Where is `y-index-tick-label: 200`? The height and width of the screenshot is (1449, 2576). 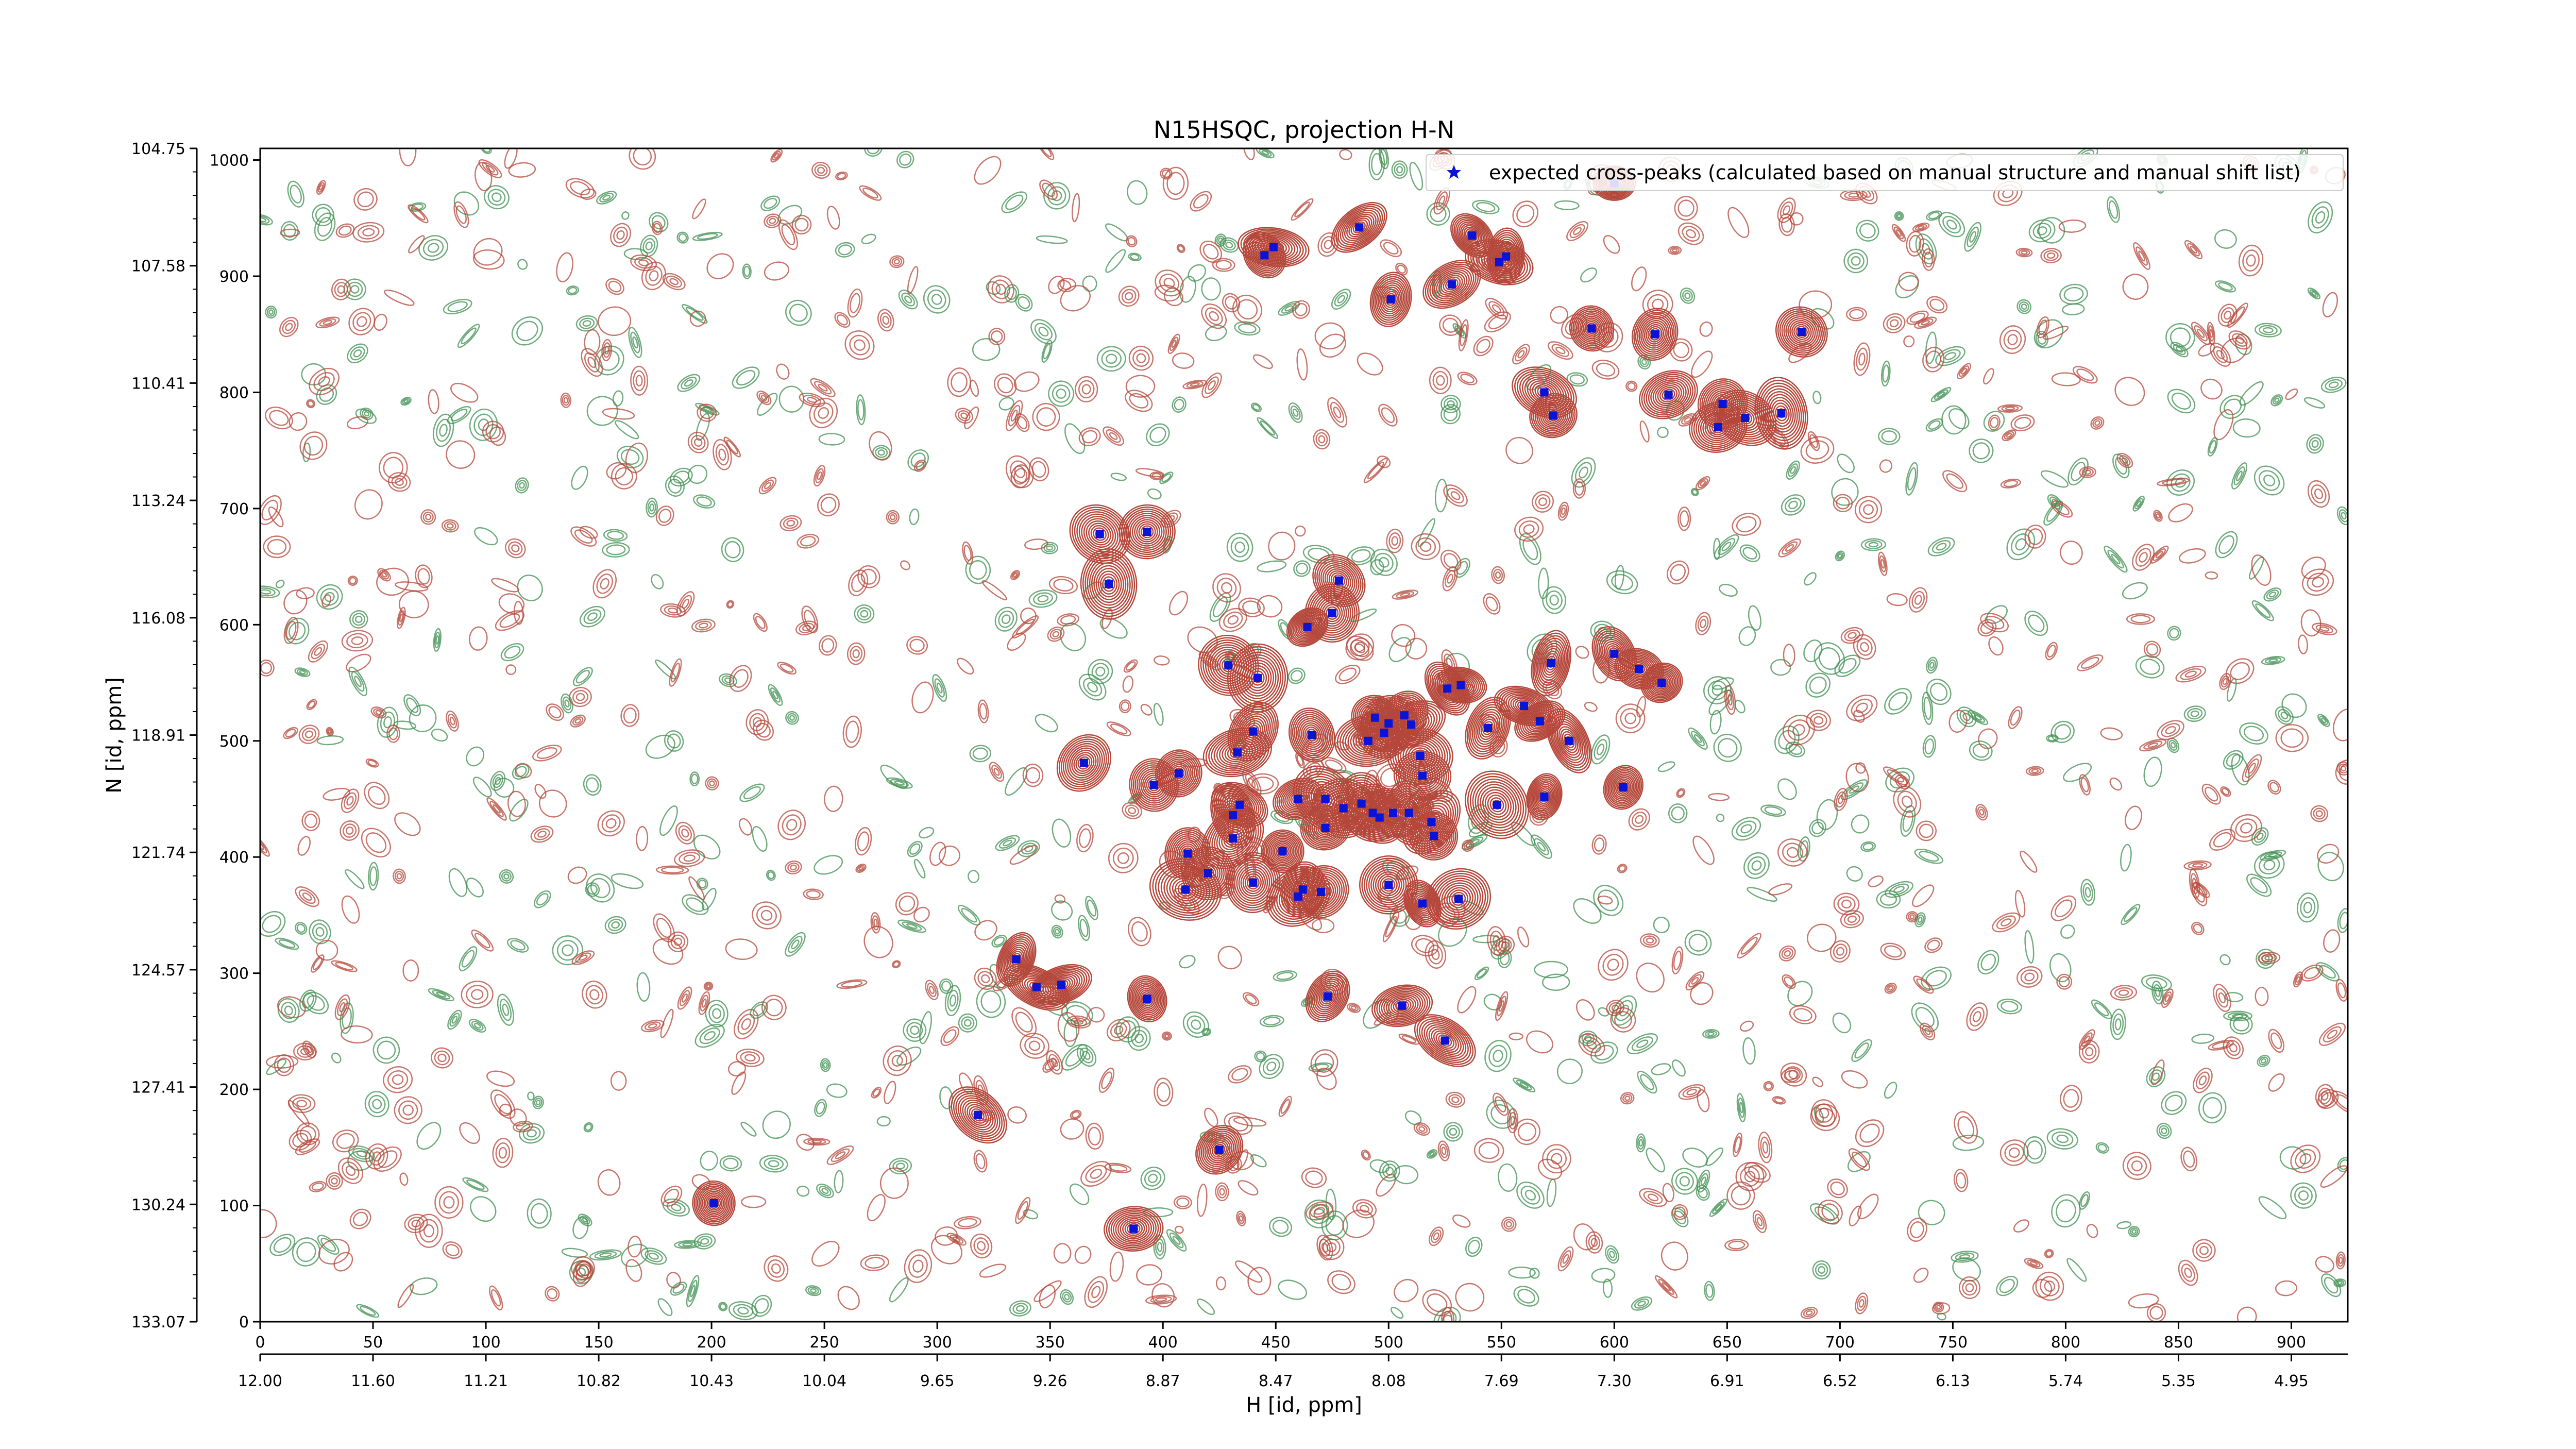
y-index-tick-label: 200 is located at coordinates (234, 1090).